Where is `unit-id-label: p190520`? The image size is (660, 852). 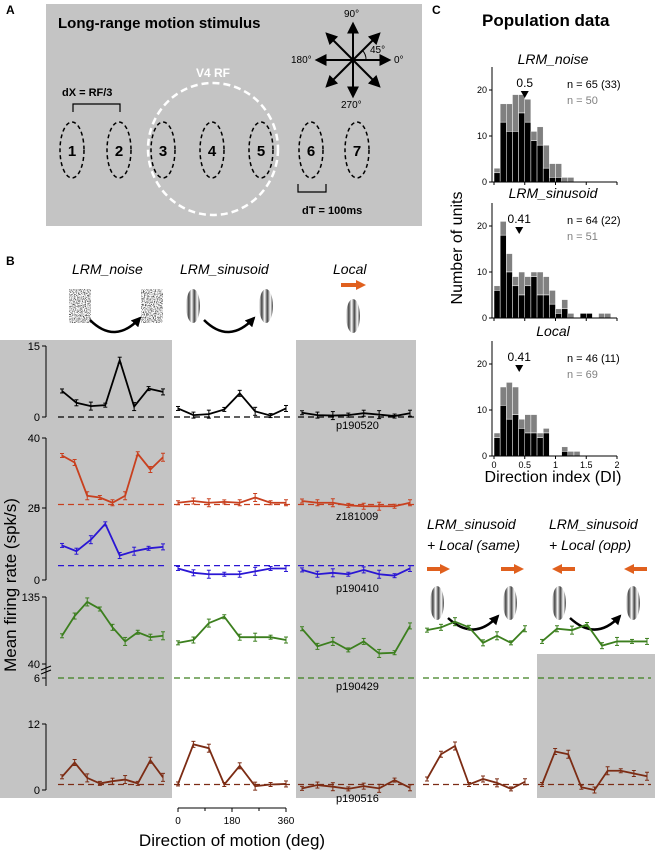
unit-id-label: p190520 is located at coordinates (357, 426).